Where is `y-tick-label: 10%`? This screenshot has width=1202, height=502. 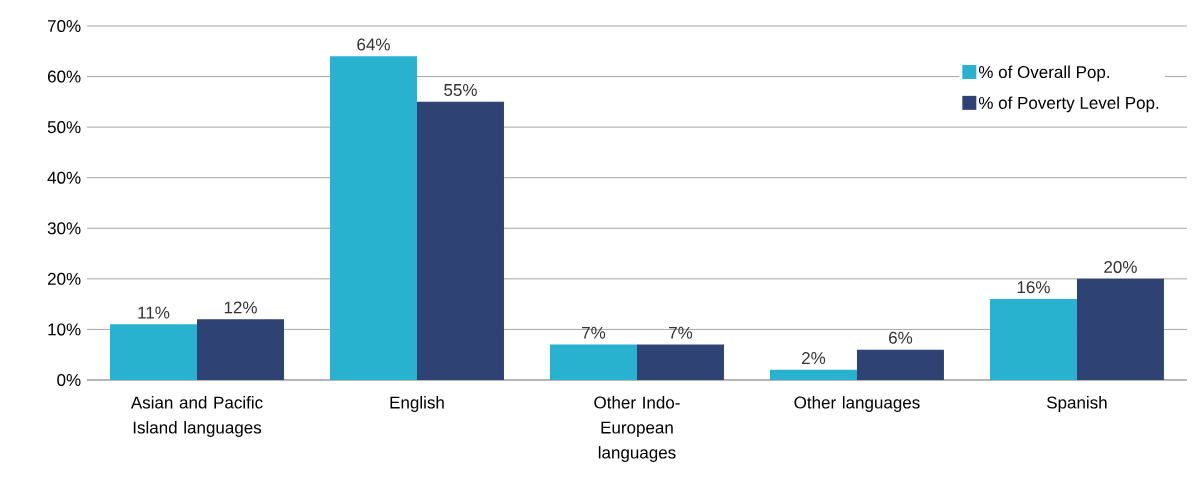 y-tick-label: 10% is located at coordinates (64, 329).